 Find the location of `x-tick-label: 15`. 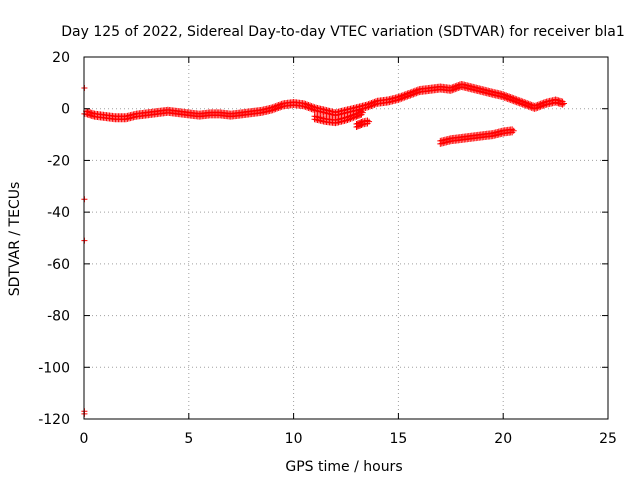

x-tick-label: 15 is located at coordinates (398, 439).